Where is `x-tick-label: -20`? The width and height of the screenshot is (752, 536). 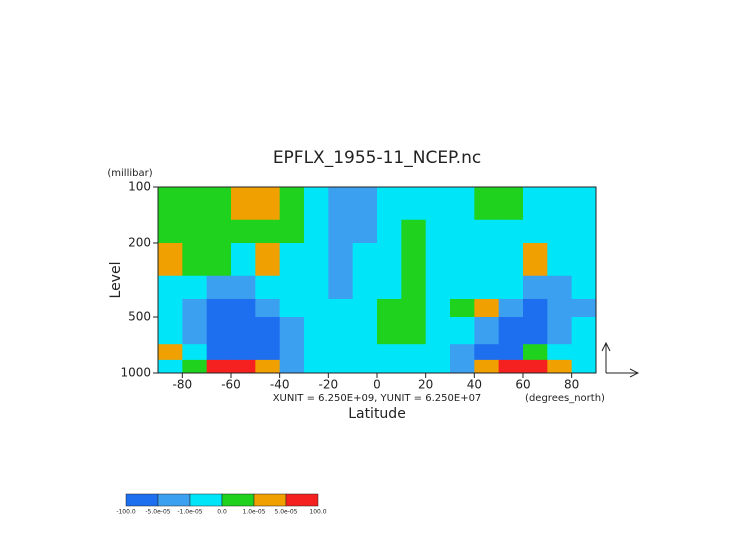 x-tick-label: -20 is located at coordinates (329, 385).